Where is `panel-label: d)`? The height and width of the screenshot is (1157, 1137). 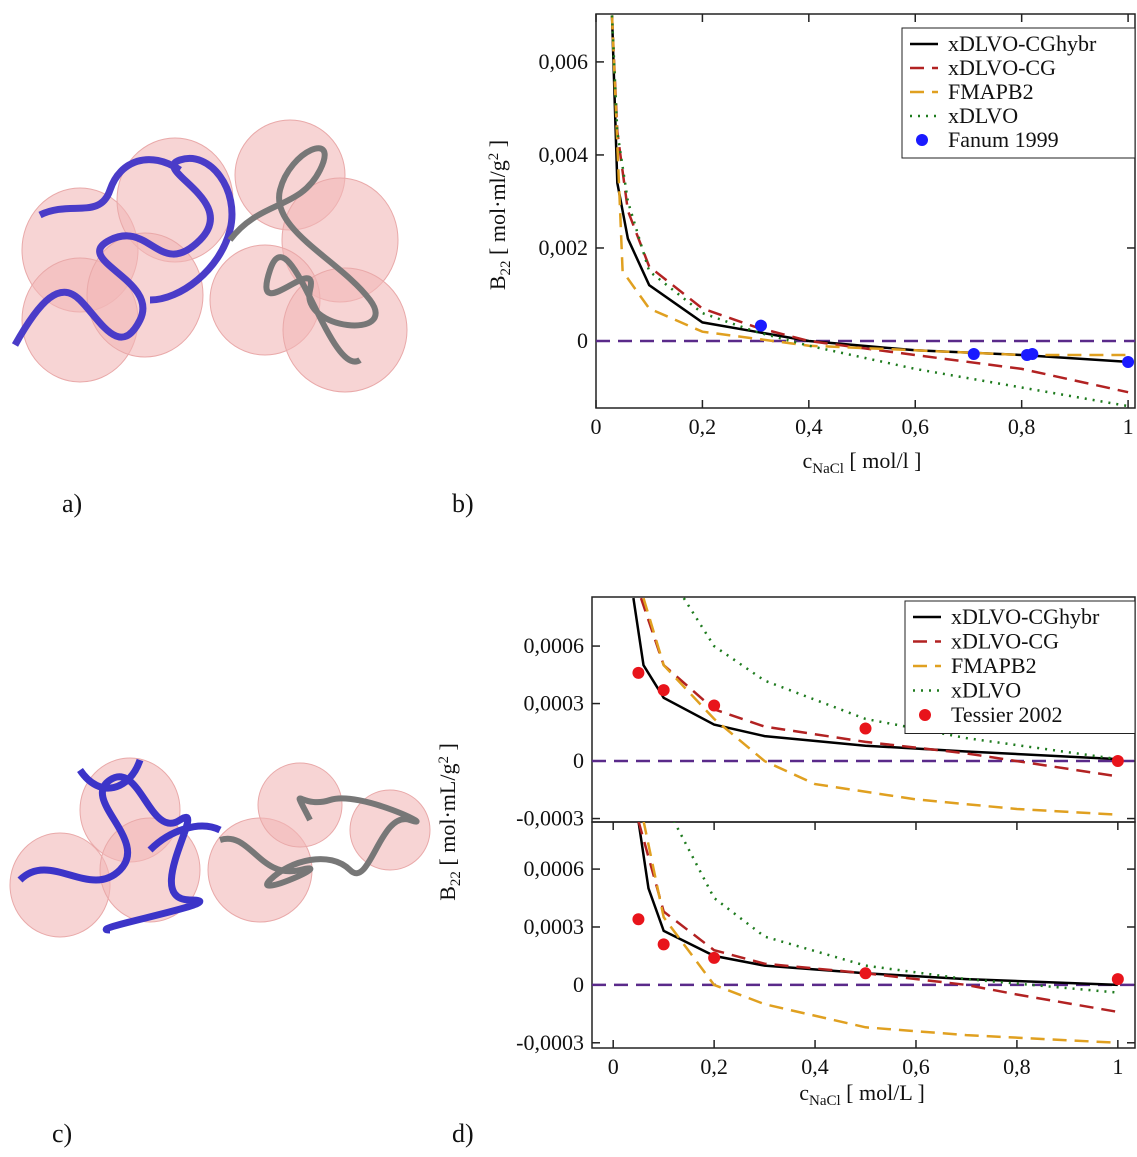 panel-label: d) is located at coordinates (463, 1133).